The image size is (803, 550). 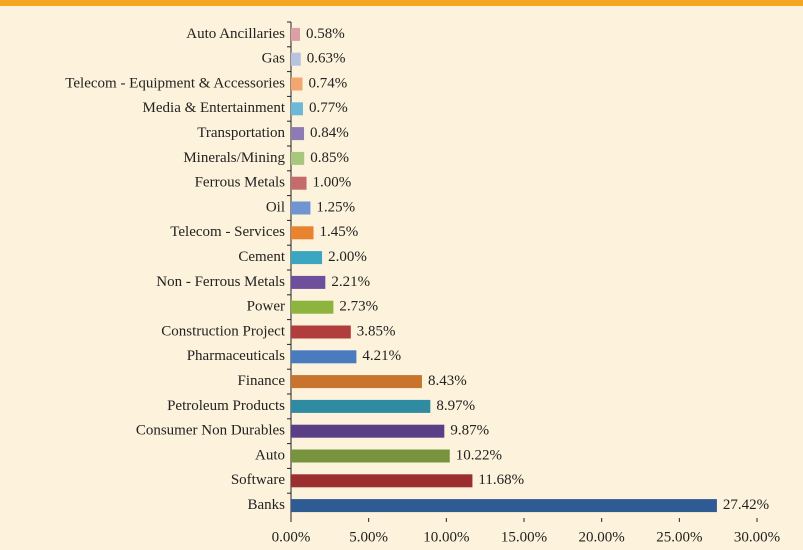 I want to click on value-label: 8.97%, so click(x=455, y=406).